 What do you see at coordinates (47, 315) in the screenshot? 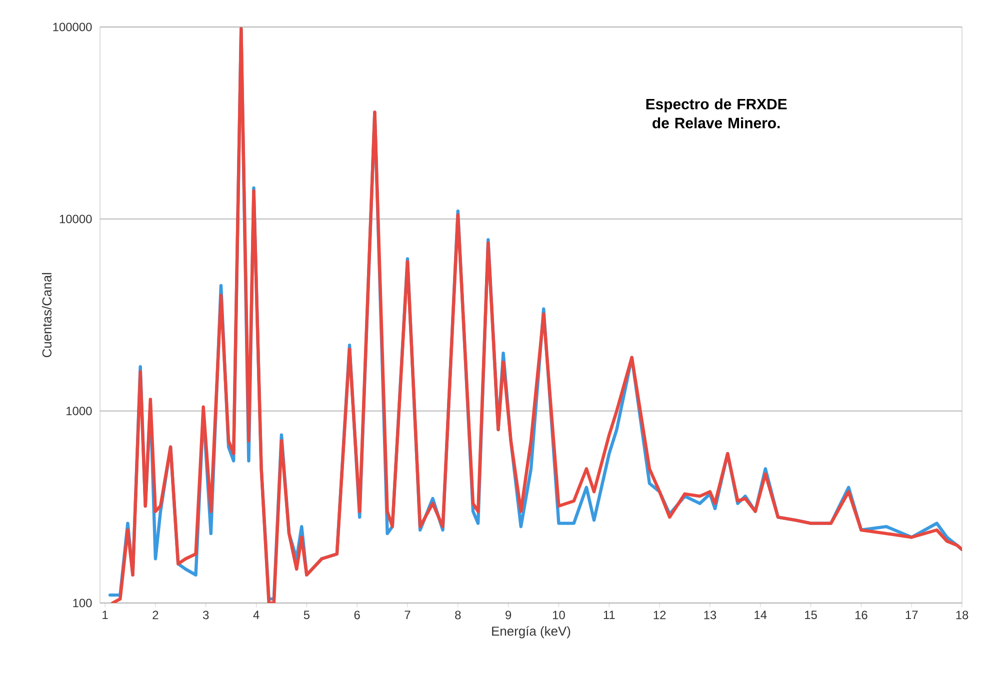
I see `y-axis-title: Cuentas/Canal` at bounding box center [47, 315].